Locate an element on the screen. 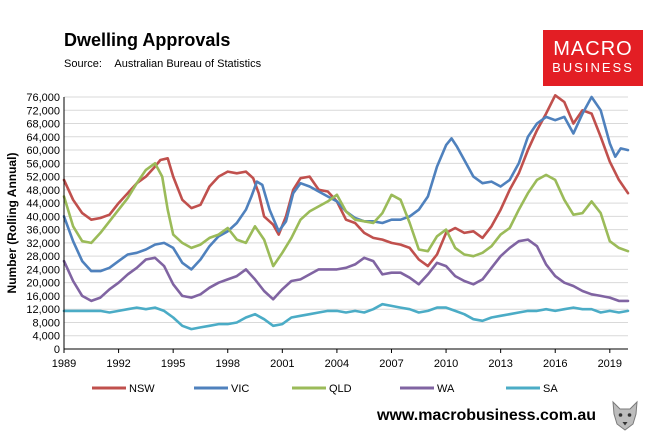 The height and width of the screenshot is (440, 660). x-tick-label: 2019 is located at coordinates (610, 364).